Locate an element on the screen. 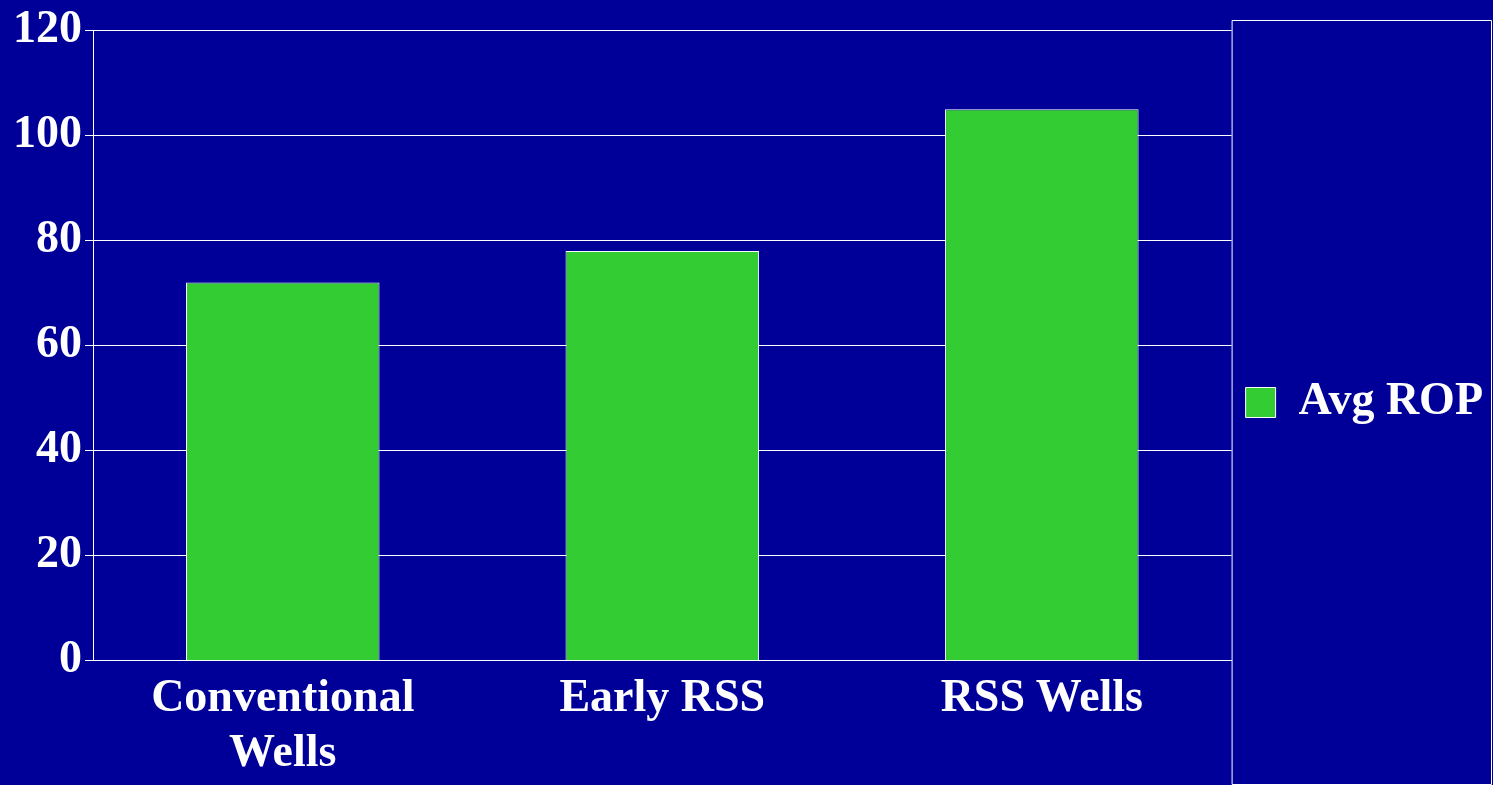  y-tick-label: 100 is located at coordinates (47, 132).